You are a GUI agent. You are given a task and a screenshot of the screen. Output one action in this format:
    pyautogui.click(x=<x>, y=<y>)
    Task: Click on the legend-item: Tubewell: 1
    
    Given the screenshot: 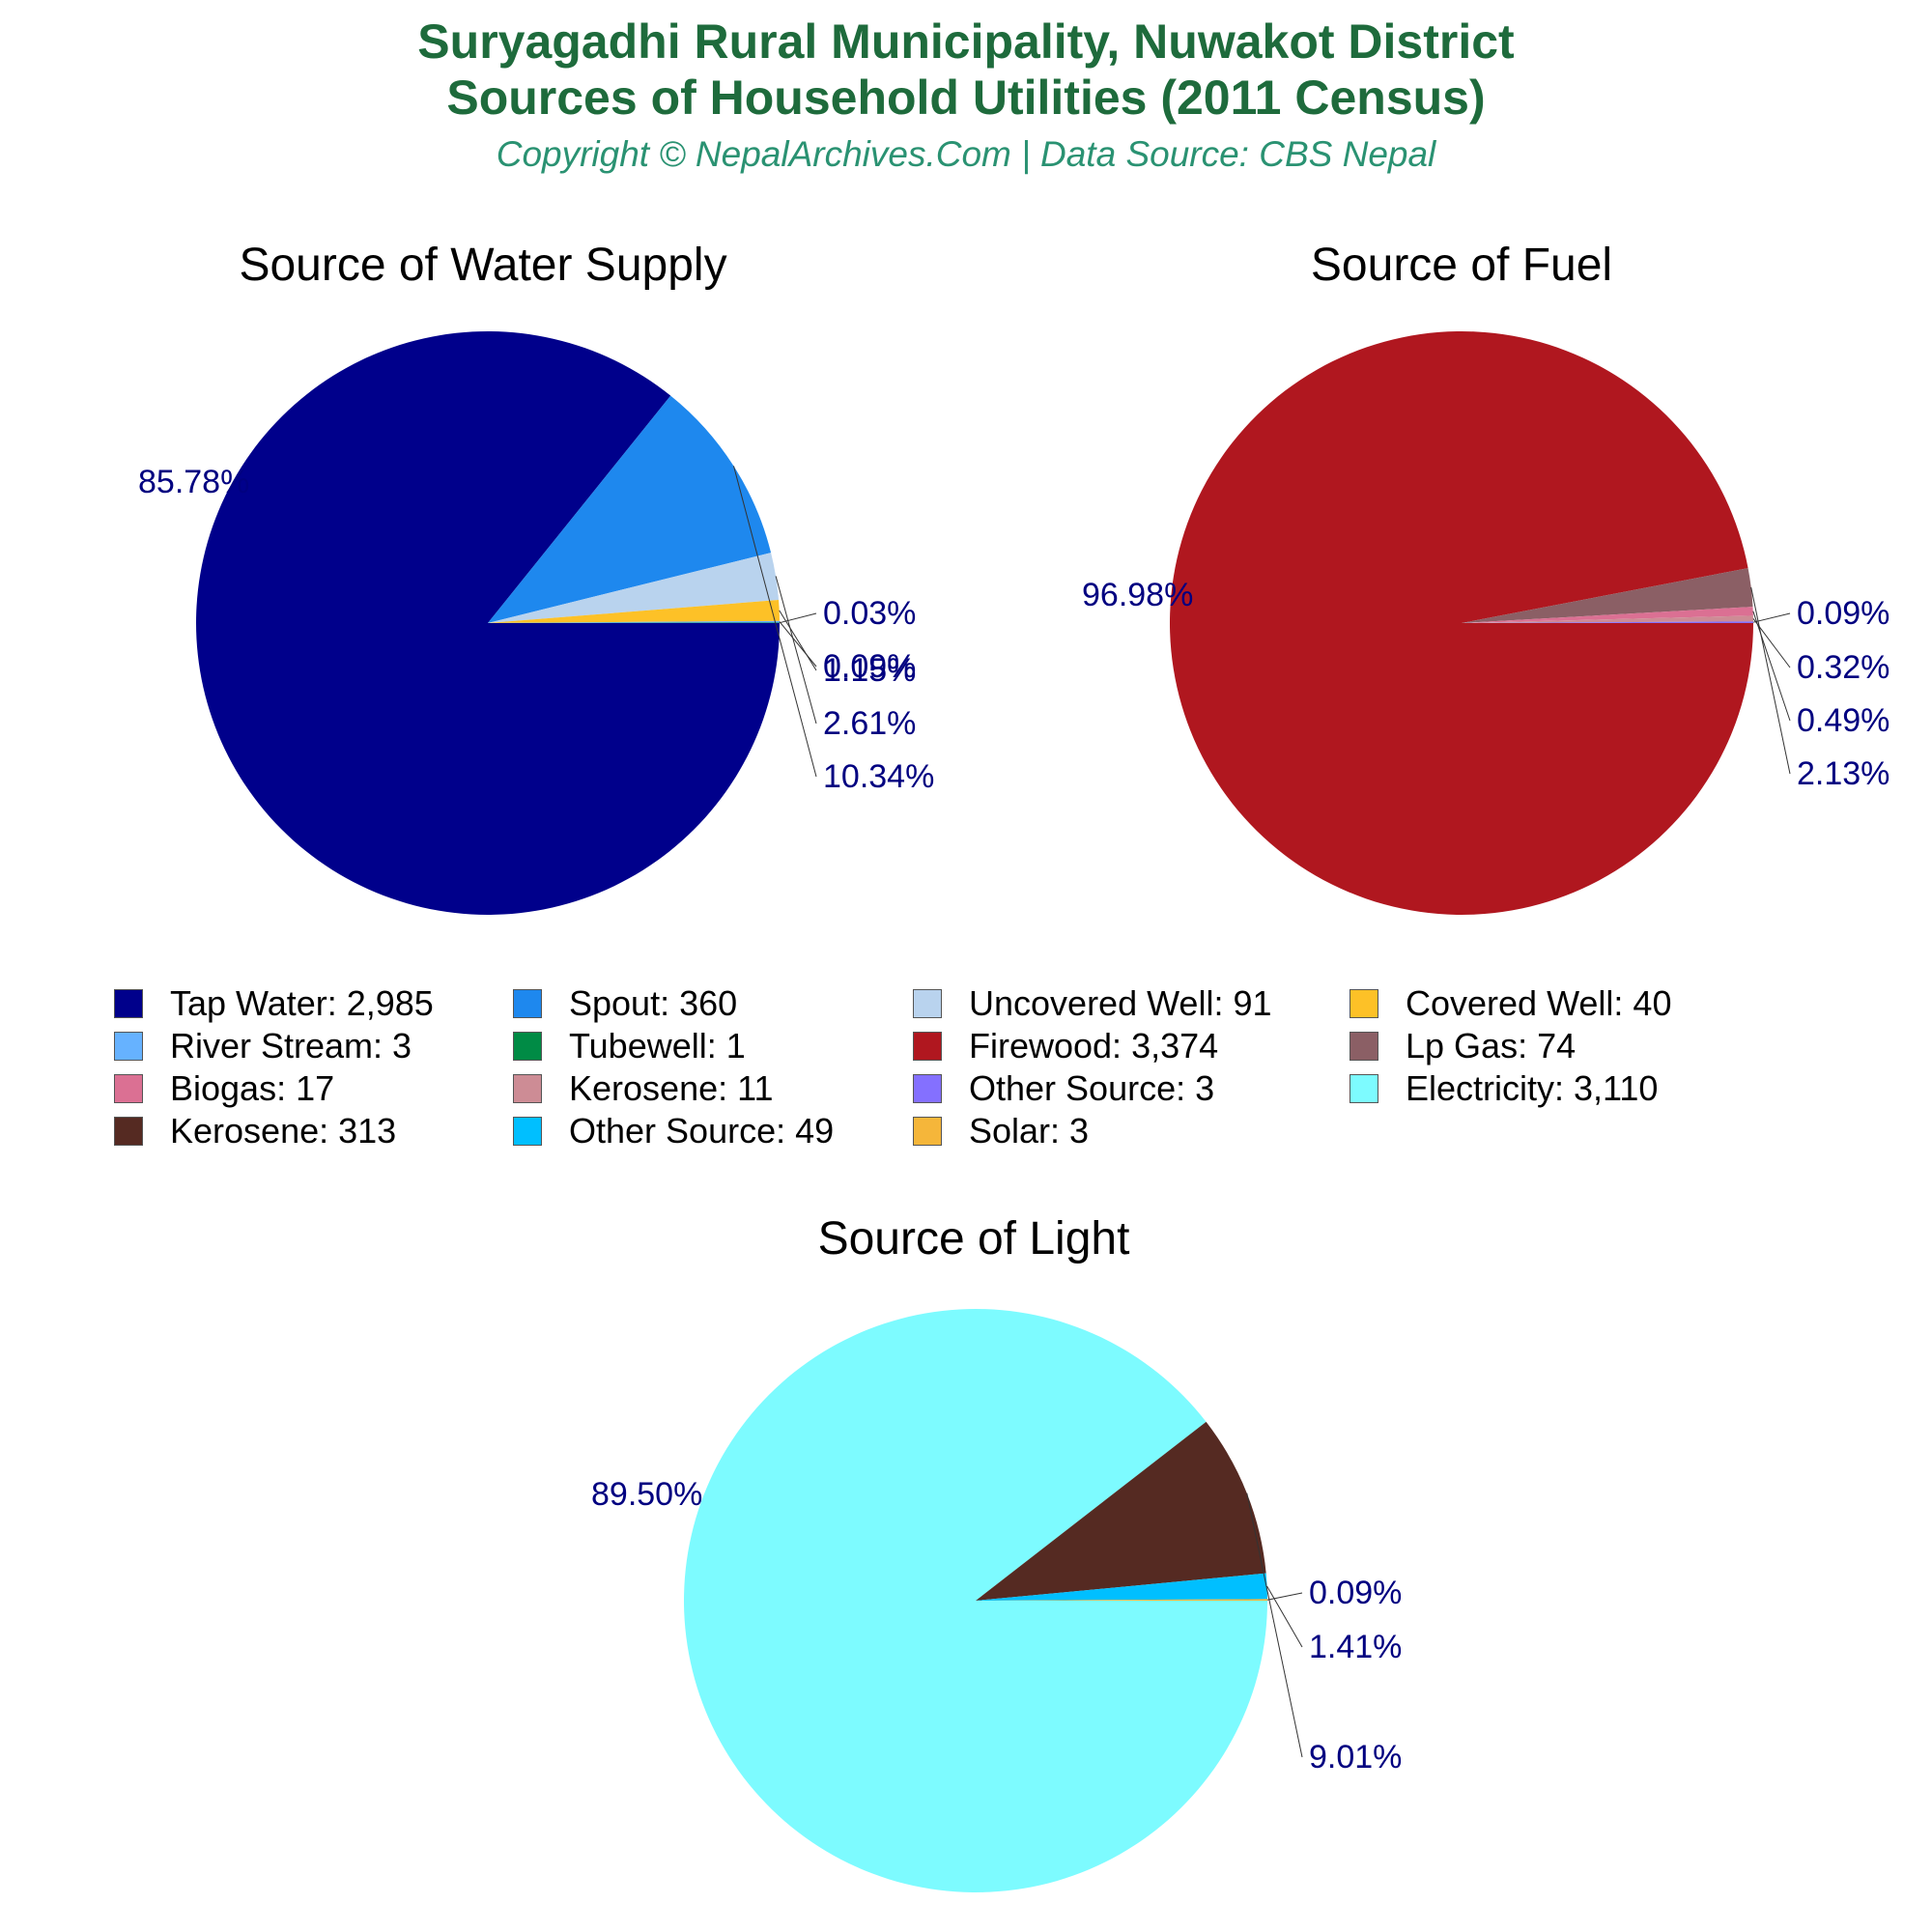 What is the action you would take?
    pyautogui.click(x=713, y=1046)
    